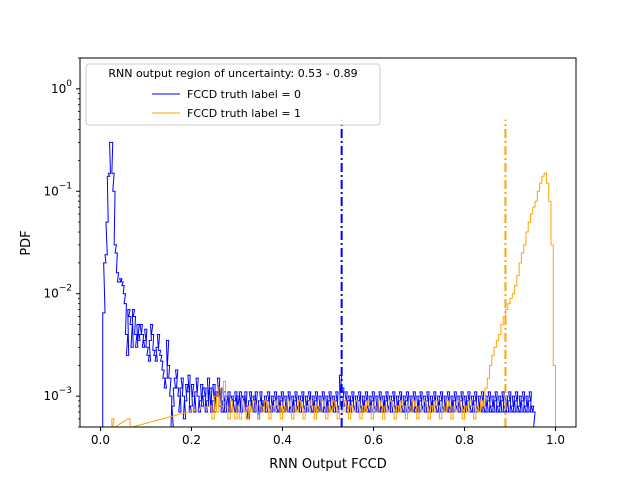 This screenshot has width=640, height=480. Describe the element at coordinates (555, 440) in the screenshot. I see `x-tick-label: 1.0` at that location.